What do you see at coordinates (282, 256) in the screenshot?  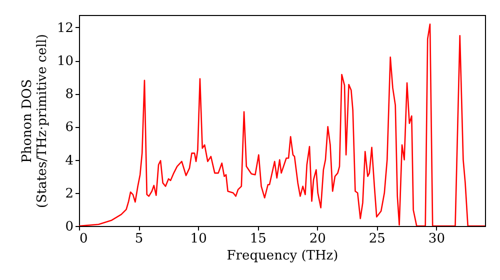 I see `x-axis-title: Frequency (THz)` at bounding box center [282, 256].